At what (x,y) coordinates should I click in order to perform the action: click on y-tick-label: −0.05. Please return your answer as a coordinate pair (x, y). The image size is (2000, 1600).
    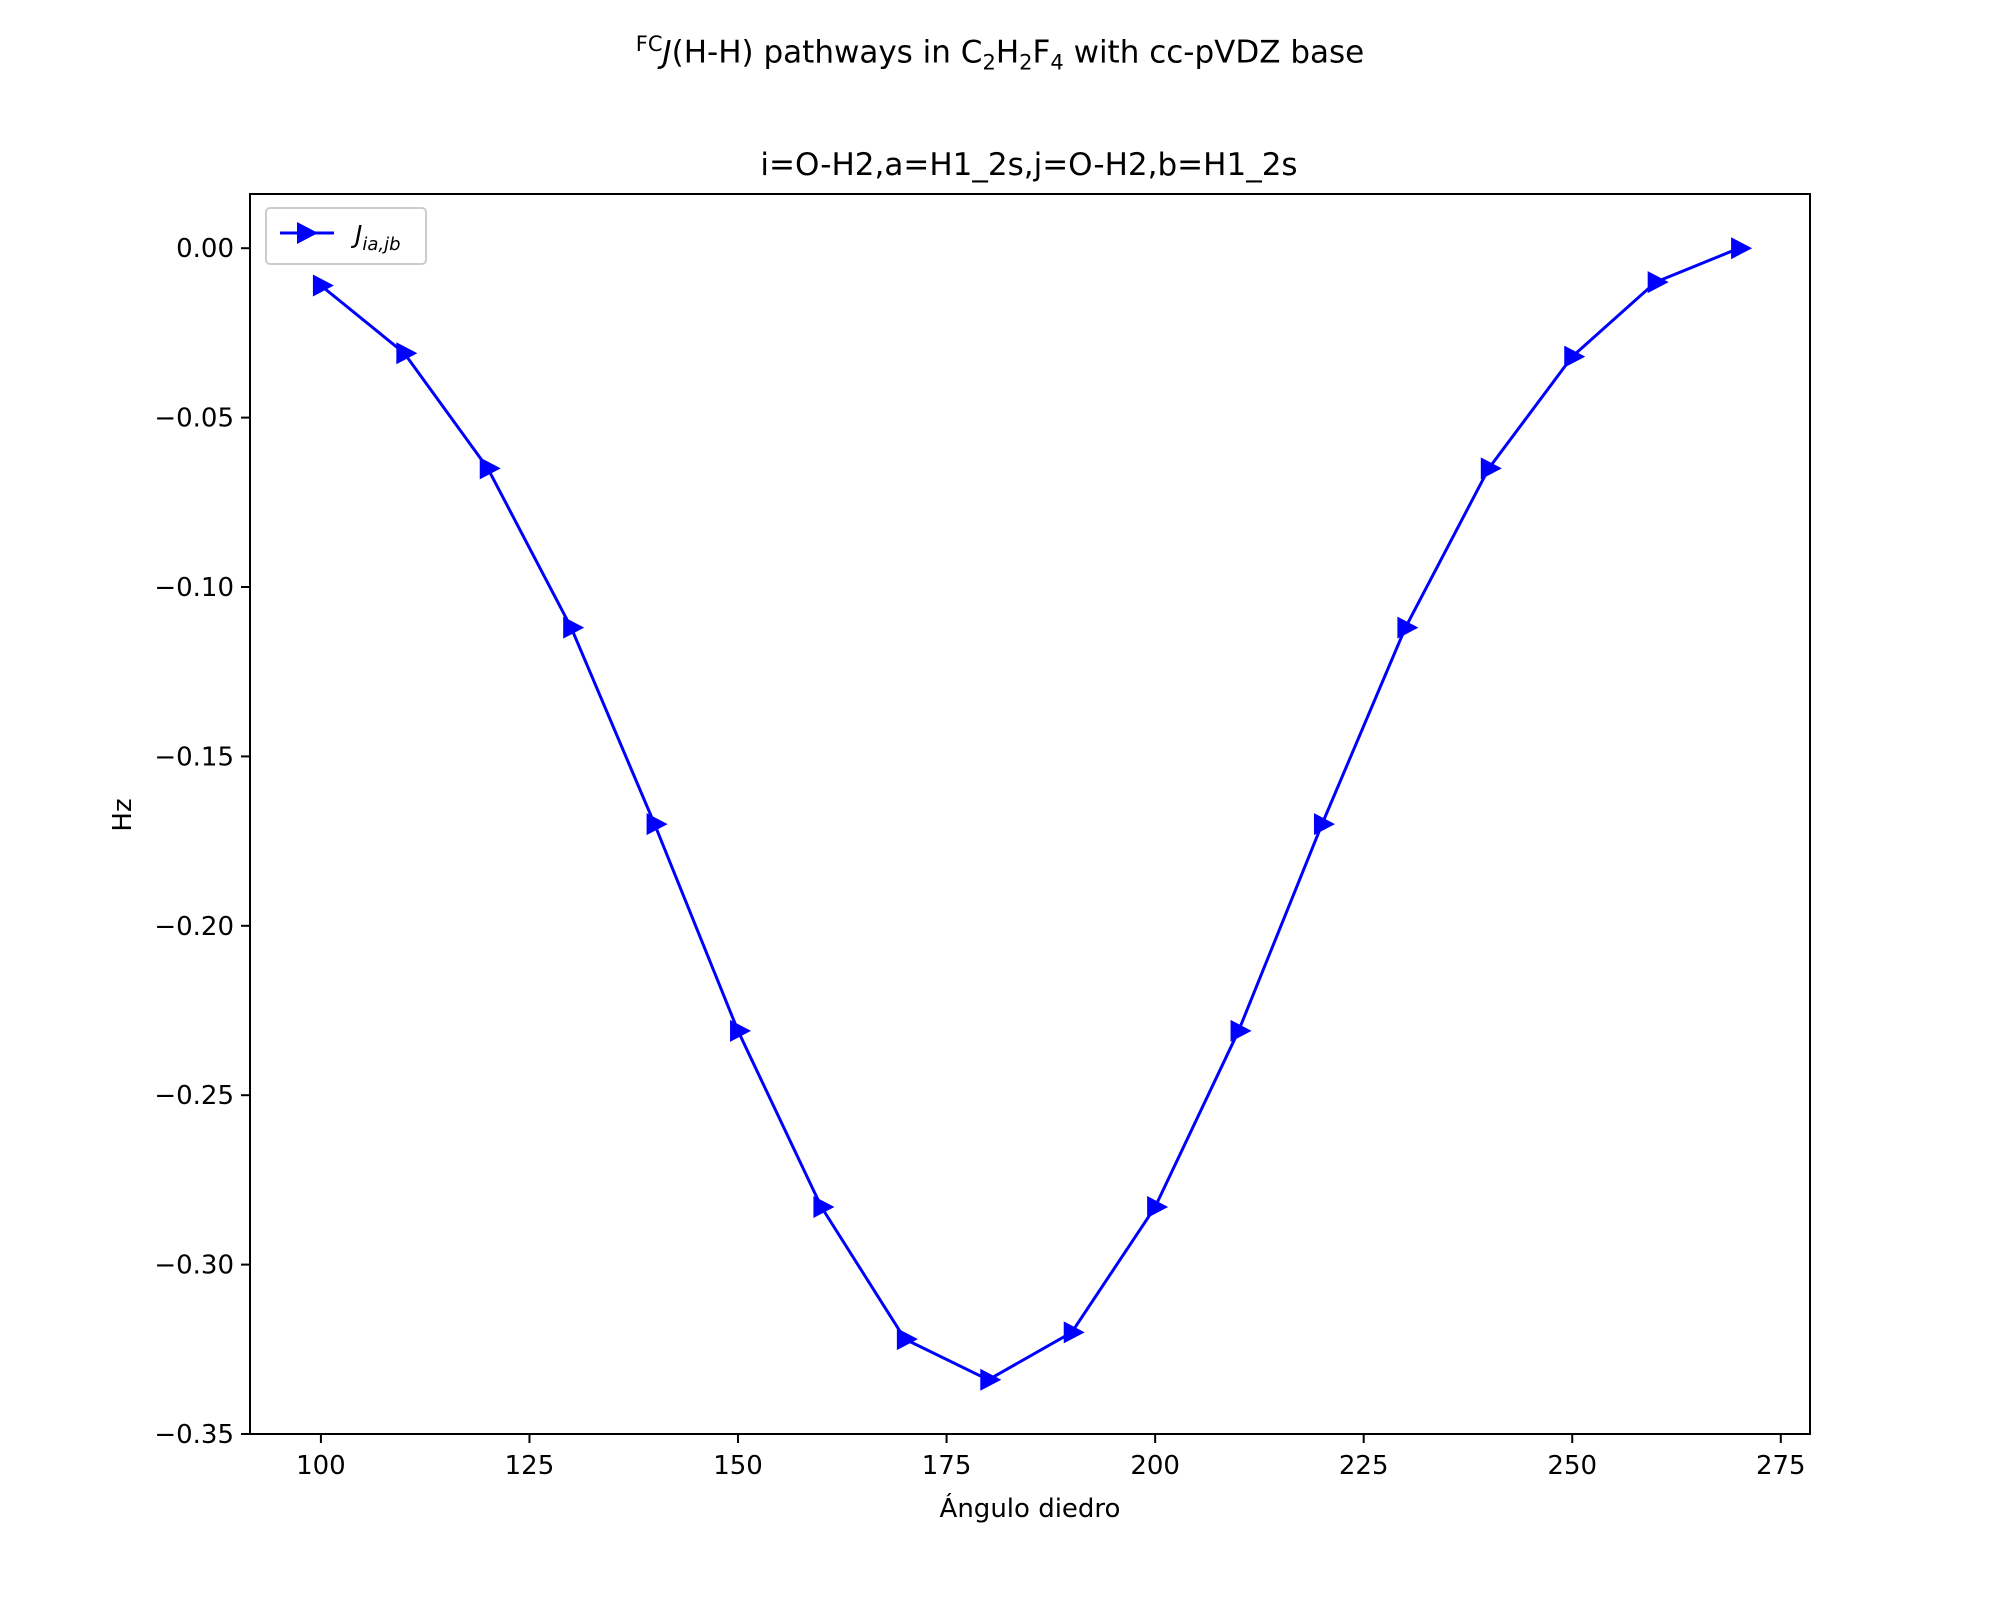
    Looking at the image, I should click on (194, 419).